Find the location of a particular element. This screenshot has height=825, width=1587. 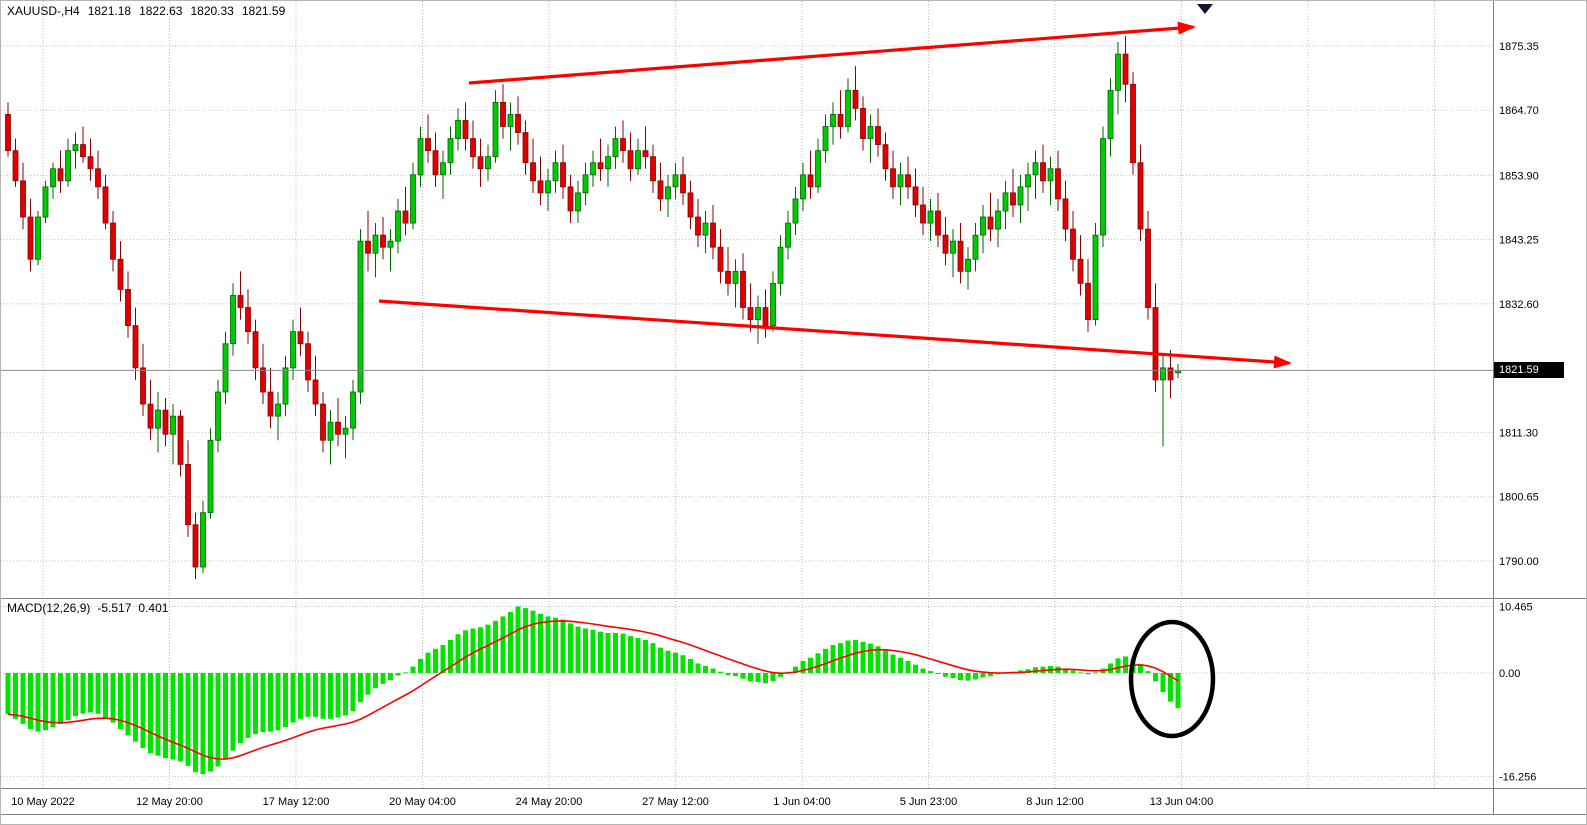

ohlc-close-value: 1821.59 is located at coordinates (263, 11).